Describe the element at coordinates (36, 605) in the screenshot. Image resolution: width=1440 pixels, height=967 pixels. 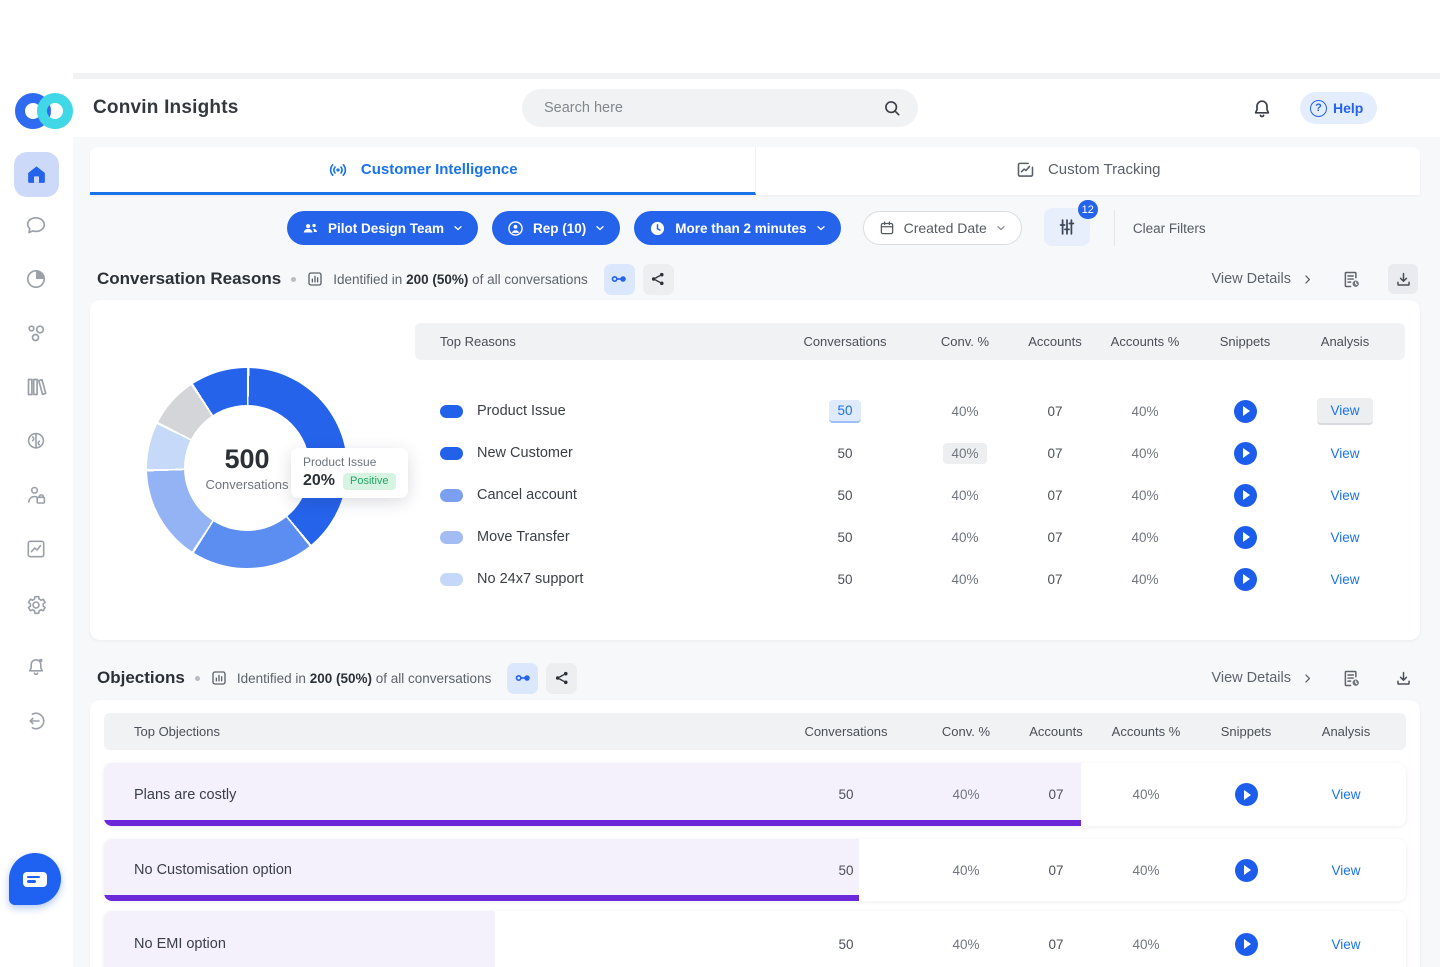
I see `sidebar-item-settings` at that location.